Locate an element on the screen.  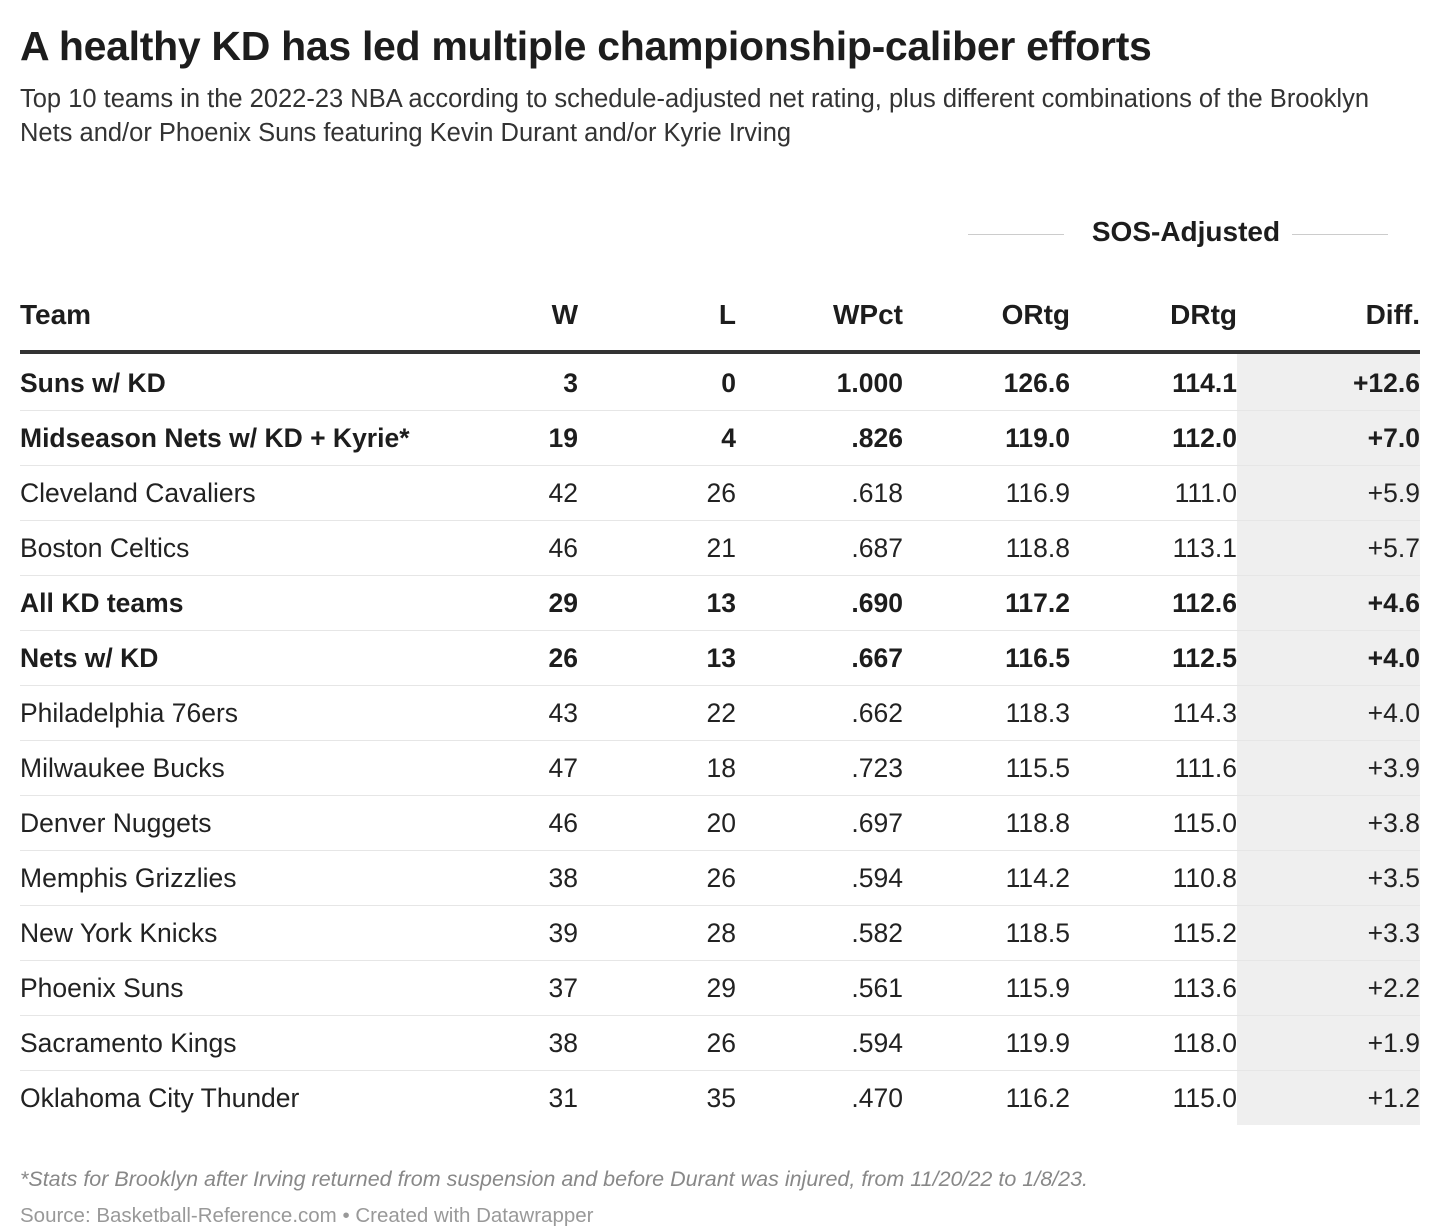
cell-team: Cleveland Cavaliers is located at coordinates (220, 493).